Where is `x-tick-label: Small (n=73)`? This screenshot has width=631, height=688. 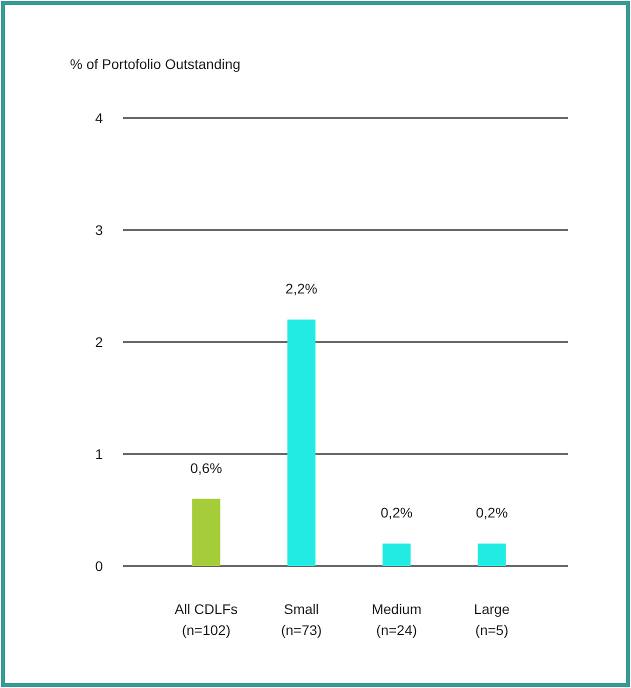
x-tick-label: Small (n=73) is located at coordinates (301, 619).